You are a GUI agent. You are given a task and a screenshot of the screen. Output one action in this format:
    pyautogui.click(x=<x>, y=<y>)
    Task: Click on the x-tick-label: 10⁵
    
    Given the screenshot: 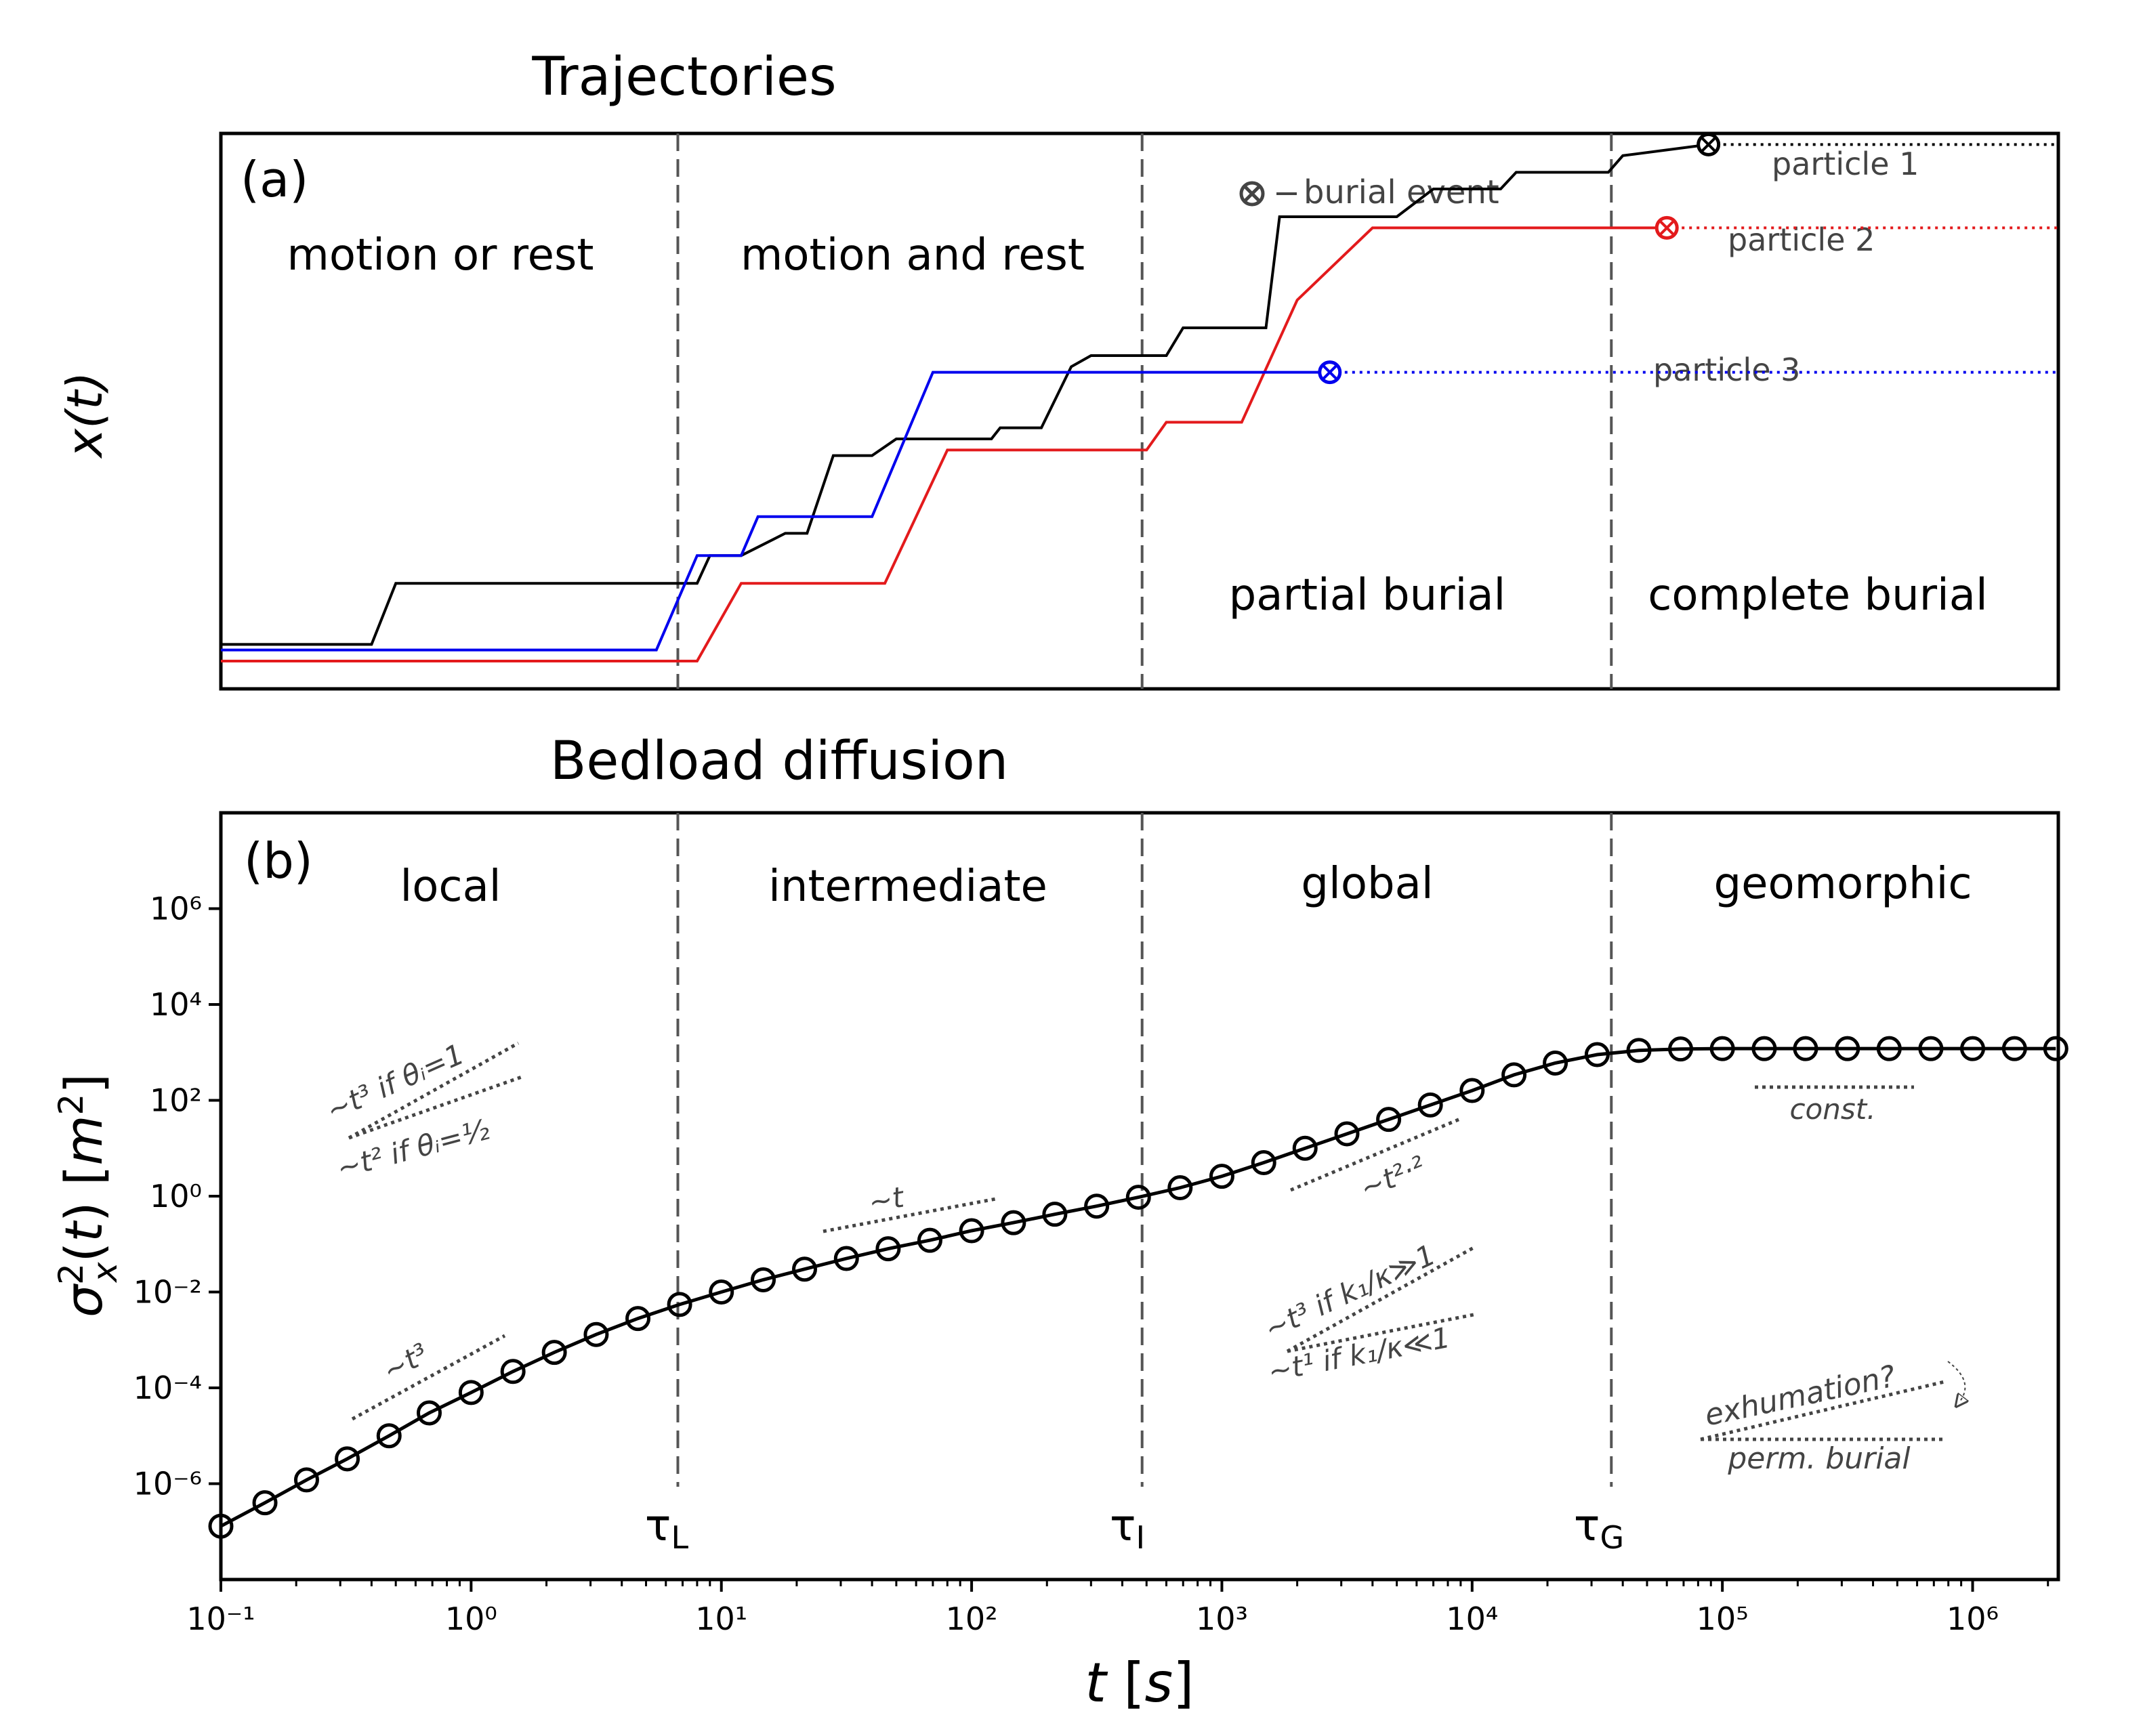 What is the action you would take?
    pyautogui.click(x=1723, y=1619)
    